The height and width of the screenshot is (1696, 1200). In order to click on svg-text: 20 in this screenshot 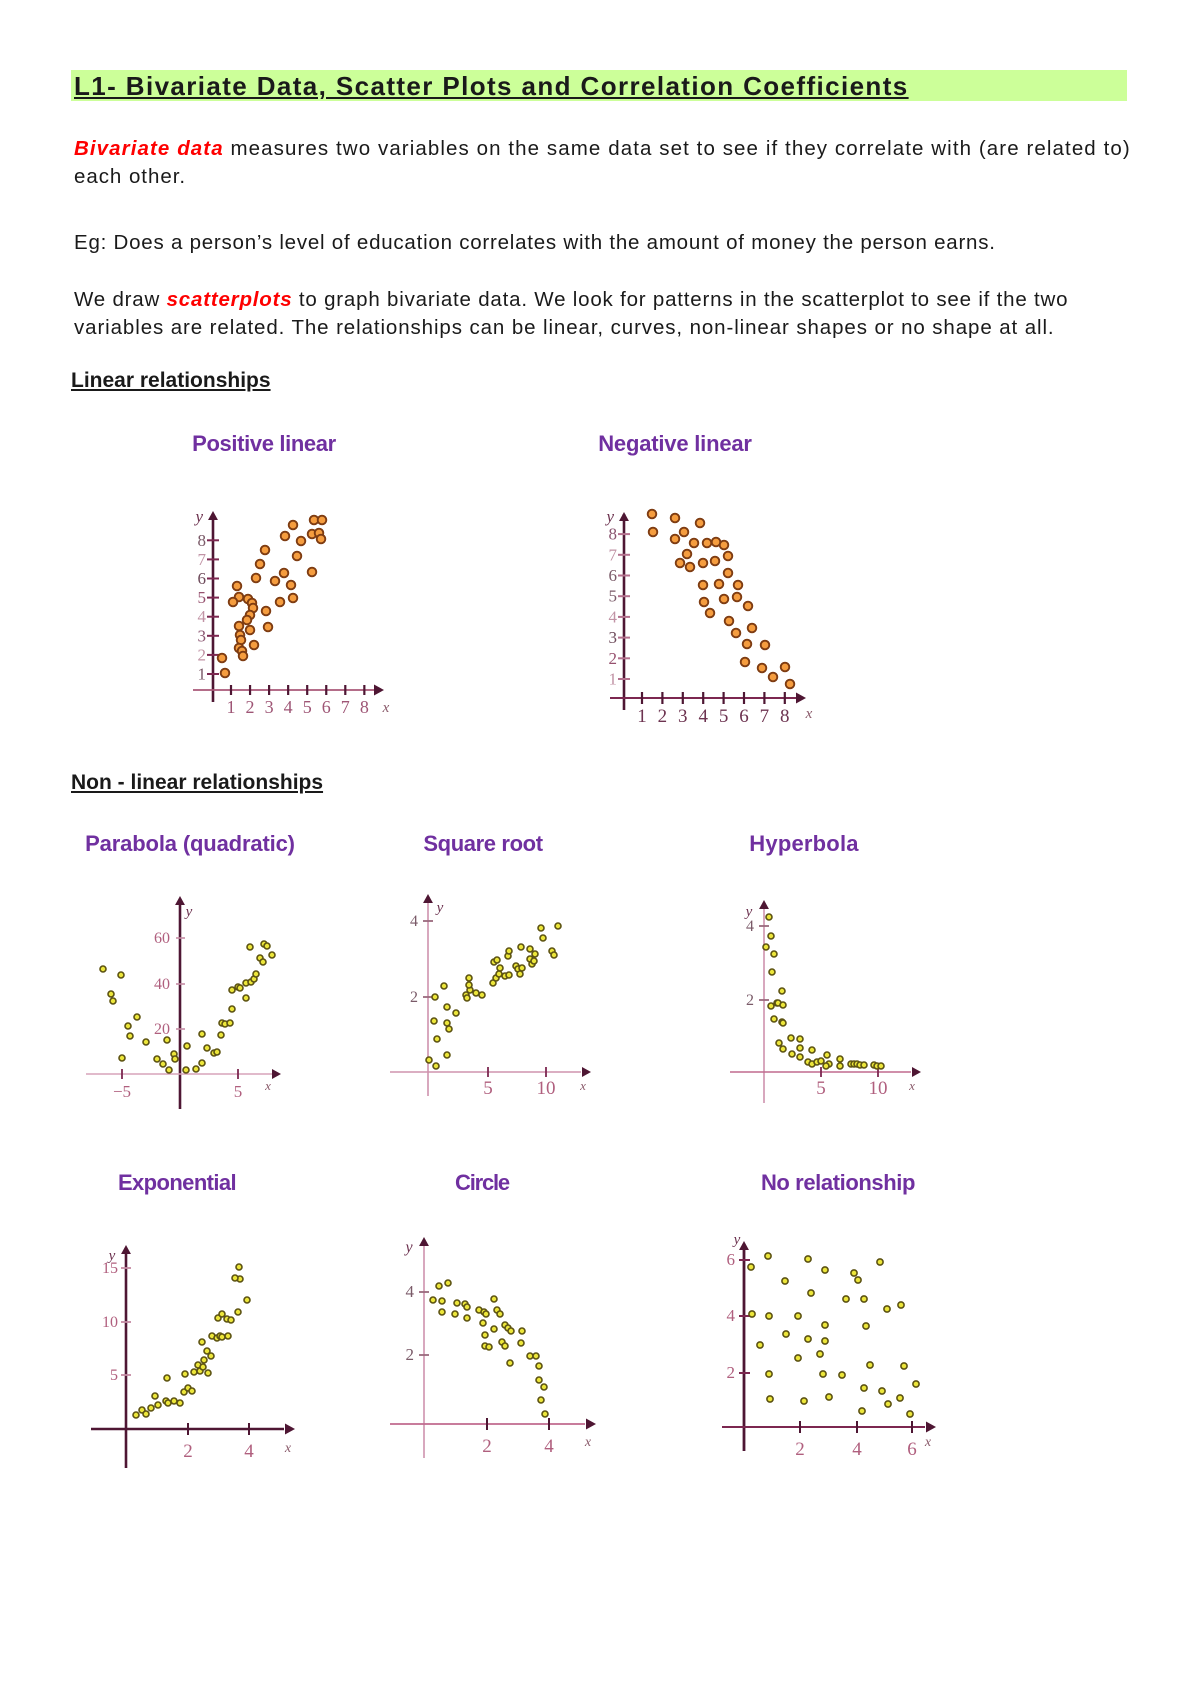, I will do `click(162, 1029)`.